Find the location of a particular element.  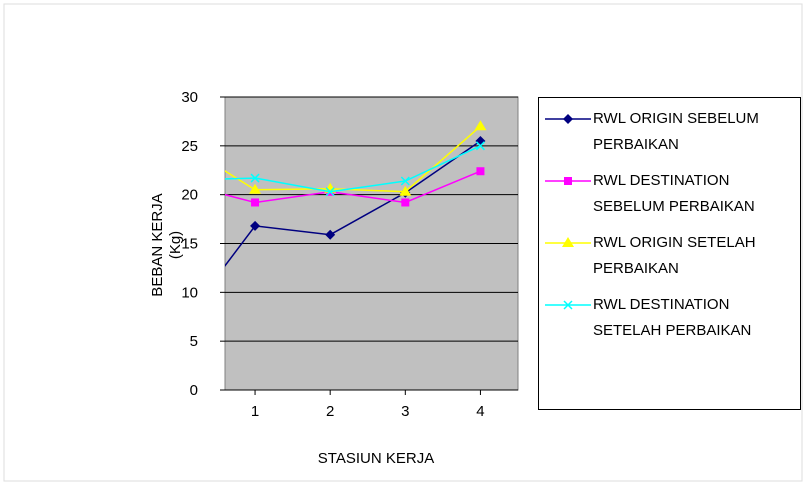

legend-item: RWL DESTINATION SETELAH PERBAIKAN is located at coordinates (669, 318).